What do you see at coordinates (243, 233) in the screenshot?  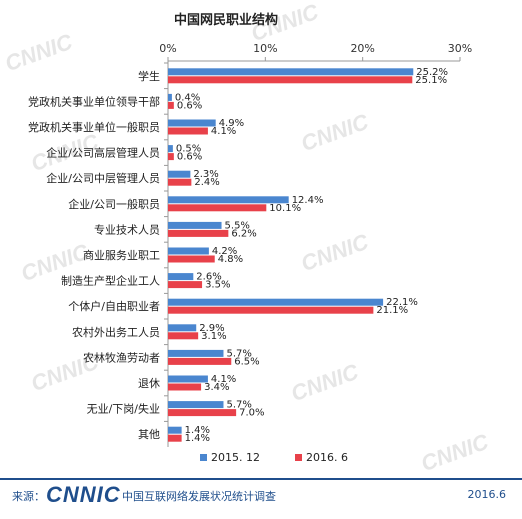 I see `data-label: 6.2%` at bounding box center [243, 233].